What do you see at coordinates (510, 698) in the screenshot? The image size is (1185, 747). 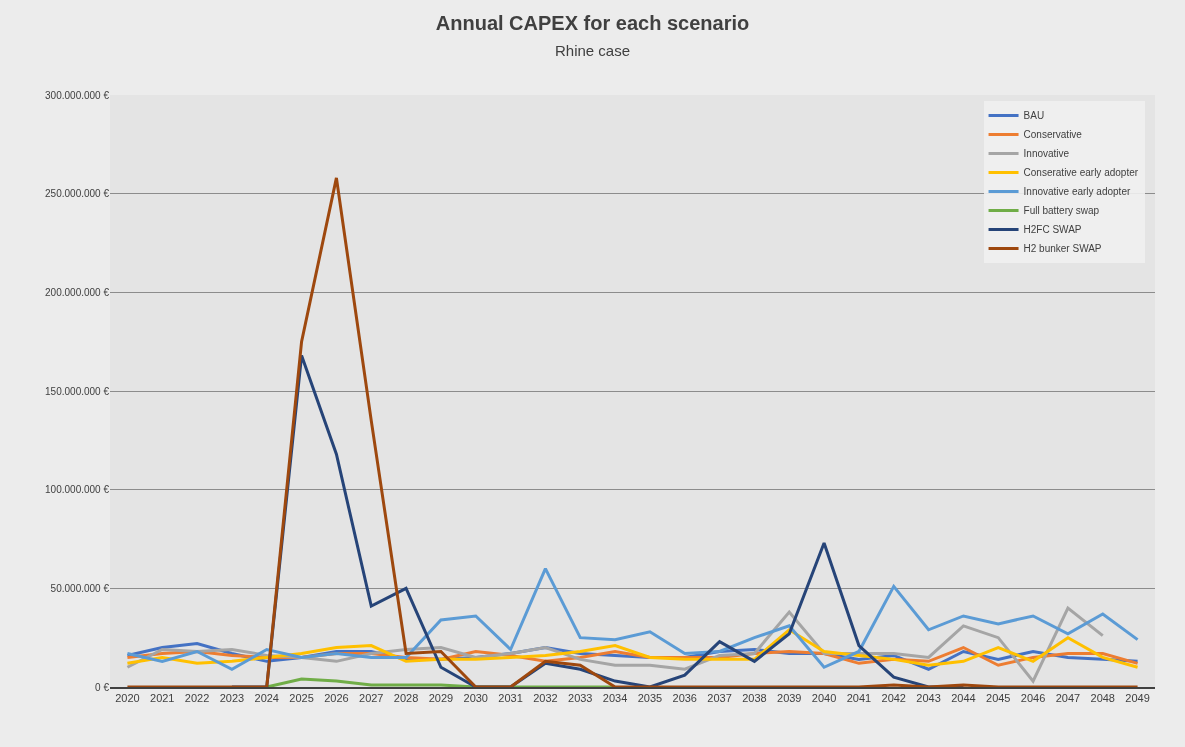 I see `x-tick-label: 2031` at bounding box center [510, 698].